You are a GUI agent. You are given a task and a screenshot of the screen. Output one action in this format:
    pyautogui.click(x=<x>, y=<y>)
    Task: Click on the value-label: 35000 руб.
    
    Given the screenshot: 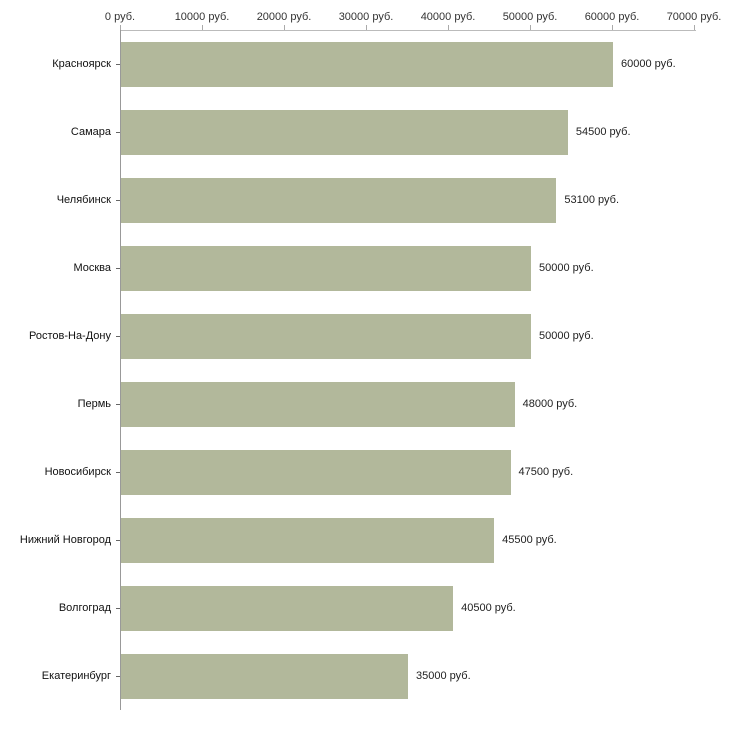 What is the action you would take?
    pyautogui.click(x=443, y=676)
    